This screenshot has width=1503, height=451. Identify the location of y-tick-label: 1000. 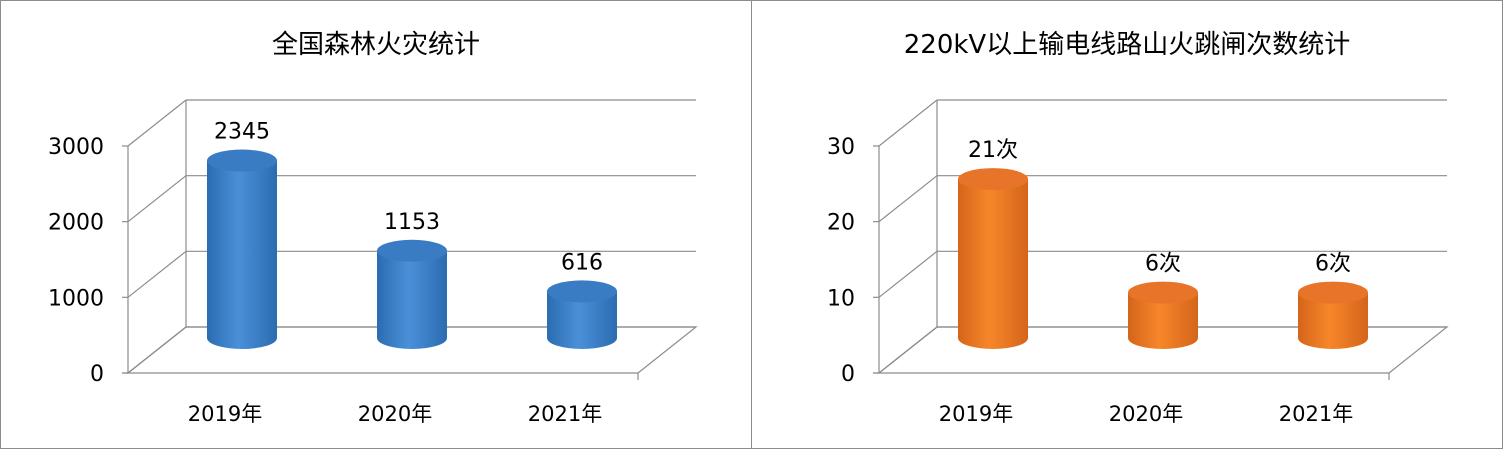
(76, 298).